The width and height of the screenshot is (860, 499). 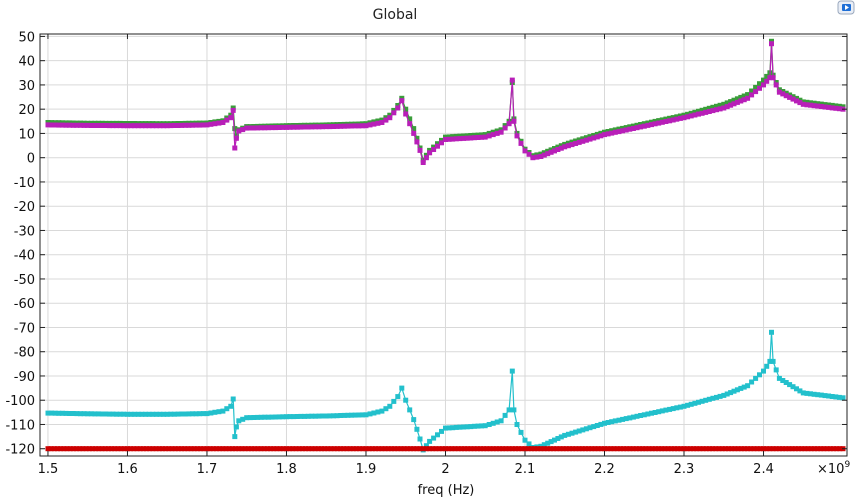 I want to click on y-tick-label: -120, so click(x=20, y=450).